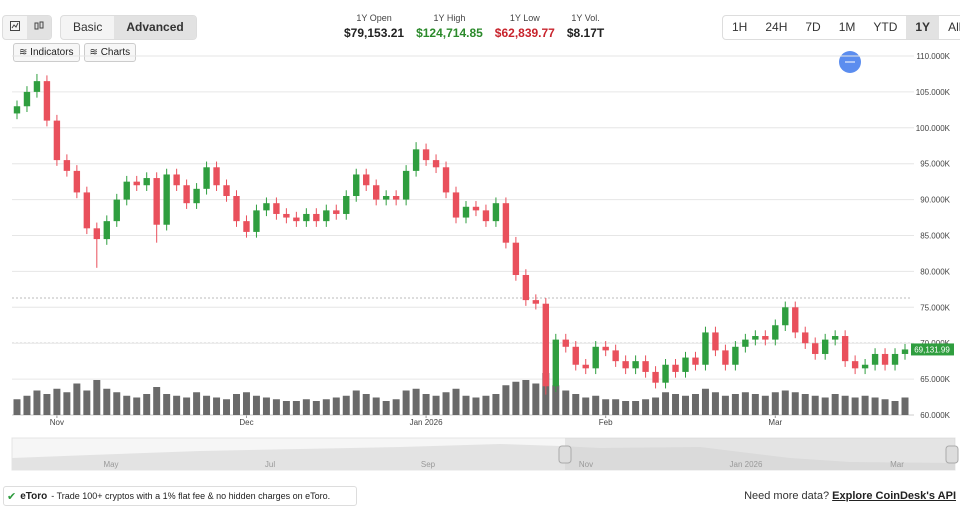 Image resolution: width=960 pixels, height=512 pixels. What do you see at coordinates (110, 52) in the screenshot?
I see `charts-button: ≋ Charts` at bounding box center [110, 52].